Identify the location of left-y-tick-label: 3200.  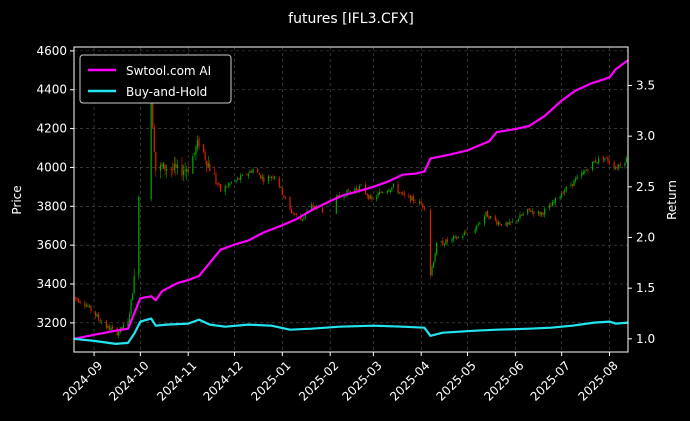
(51, 323).